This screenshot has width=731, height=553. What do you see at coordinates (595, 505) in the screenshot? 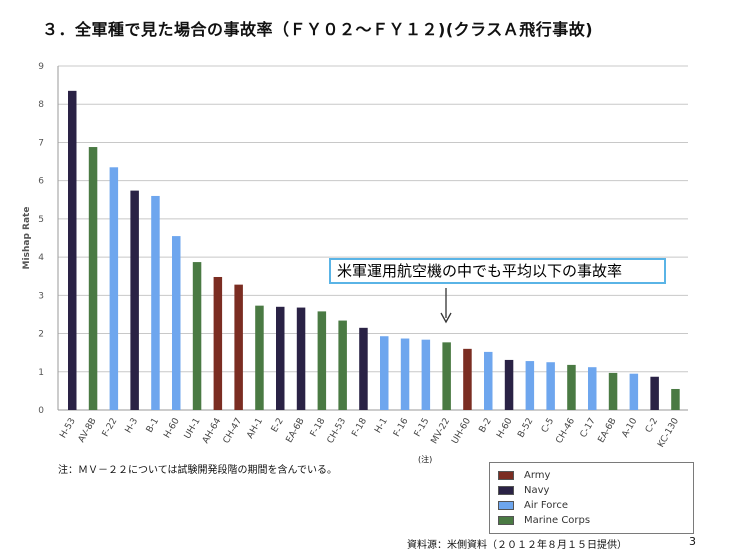
I see `legend-item: Air Force` at bounding box center [595, 505].